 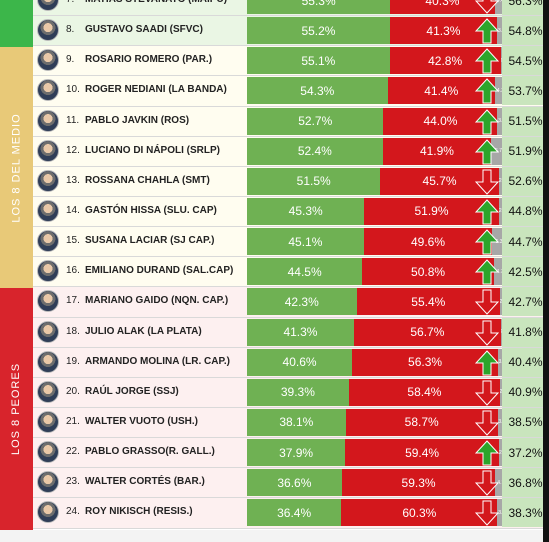 I want to click on rank-number: 15., so click(x=73, y=241).